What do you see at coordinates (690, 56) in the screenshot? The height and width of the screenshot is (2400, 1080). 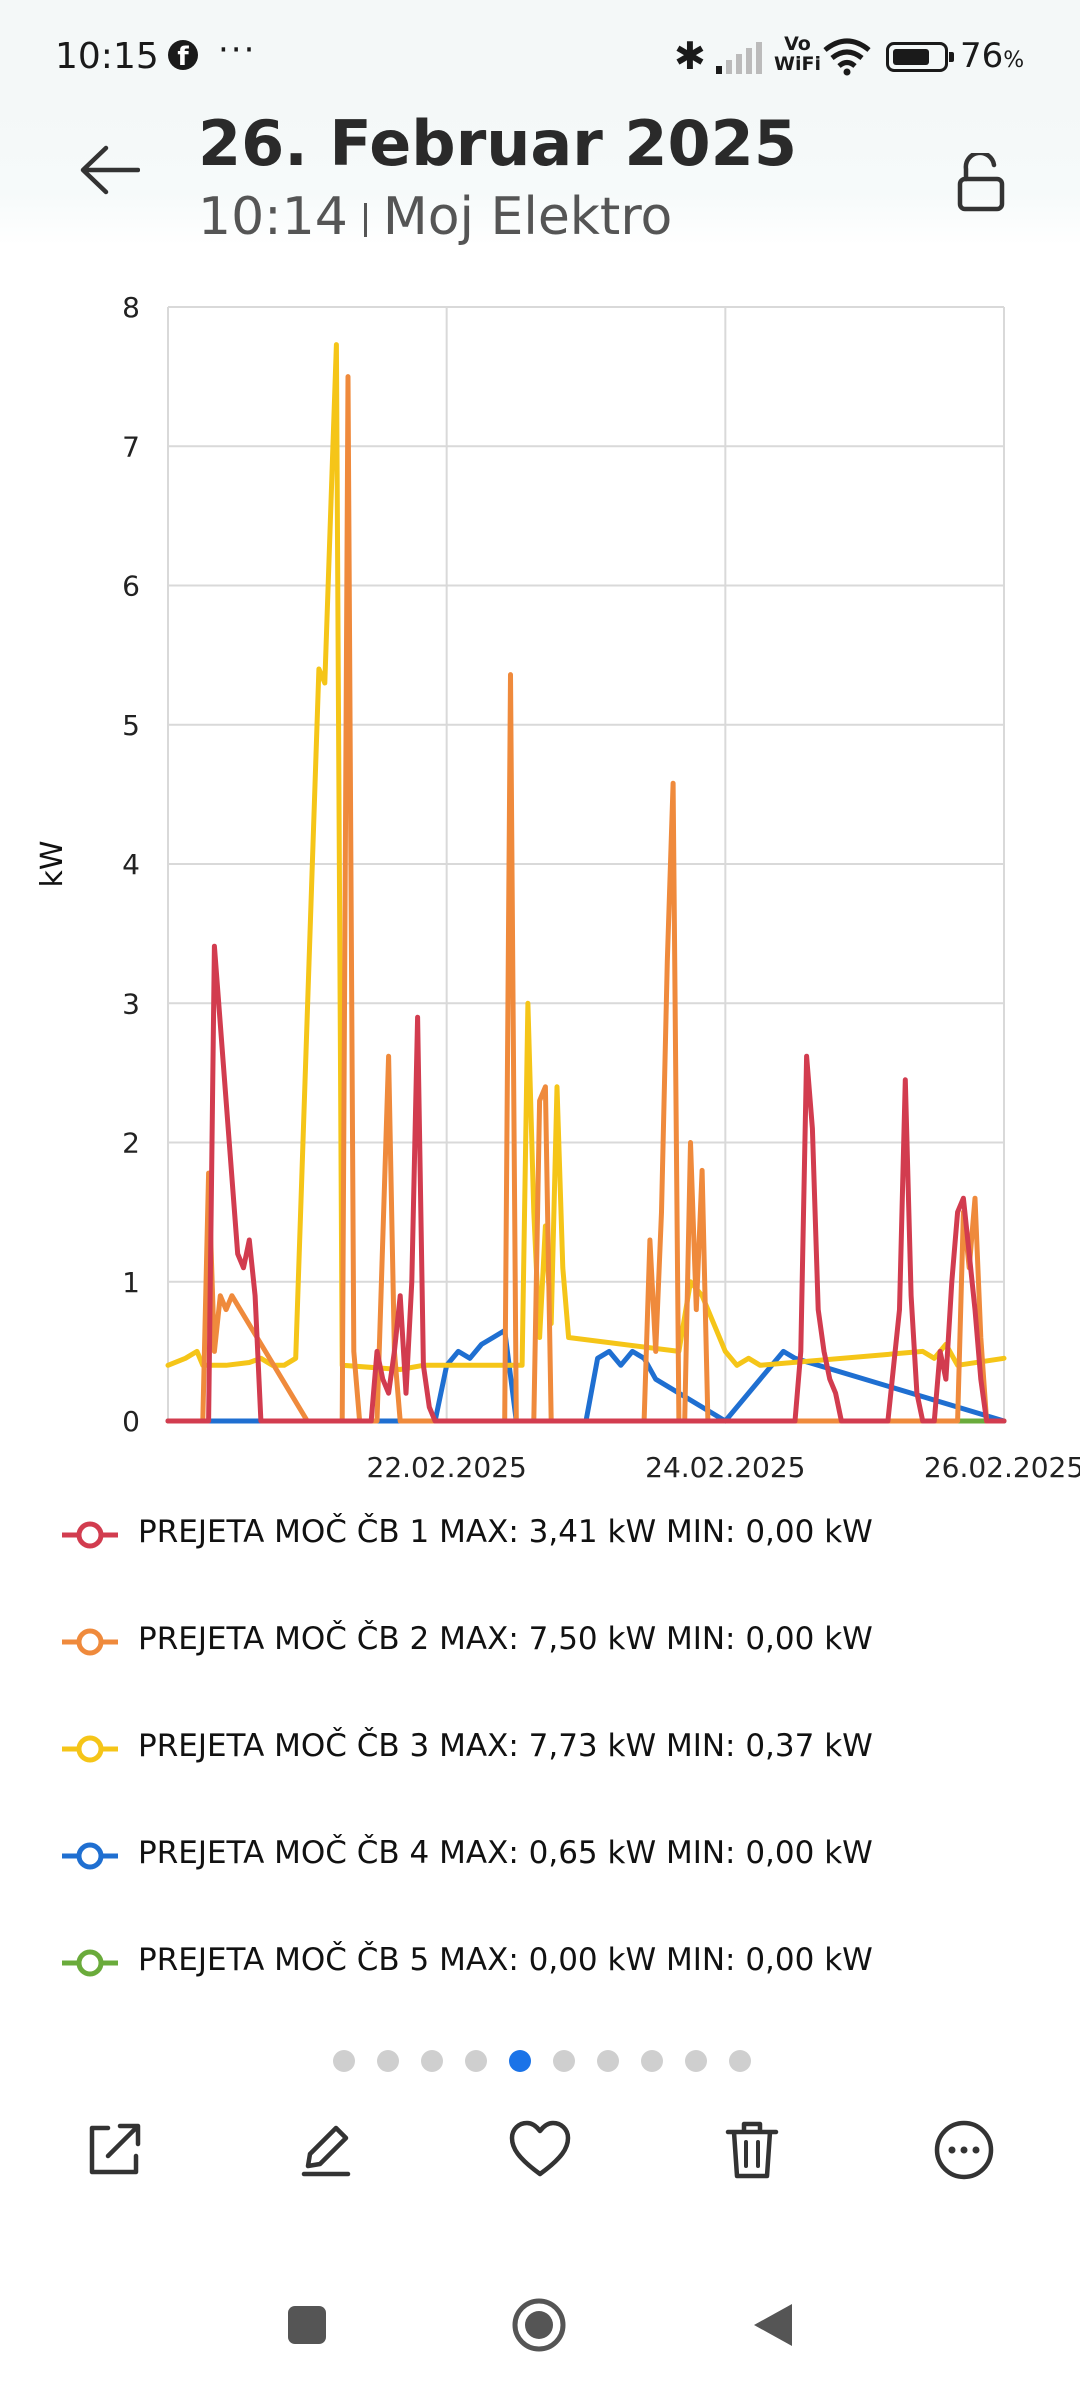 I see `bluetooth-icon: ✱` at bounding box center [690, 56].